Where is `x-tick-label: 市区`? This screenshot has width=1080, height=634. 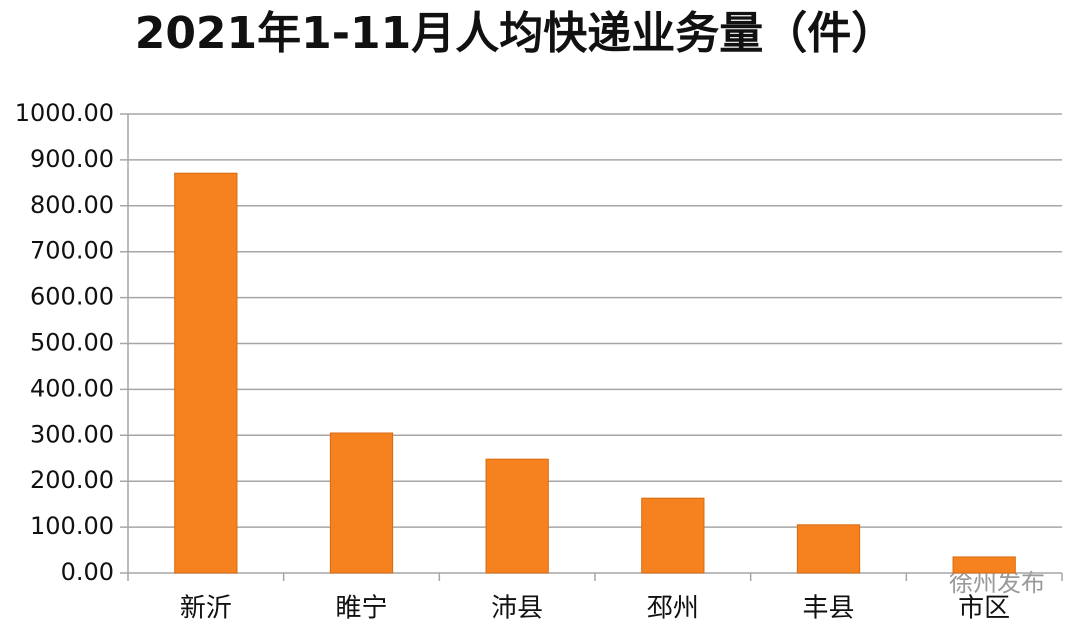
x-tick-label: 市区 is located at coordinates (984, 609).